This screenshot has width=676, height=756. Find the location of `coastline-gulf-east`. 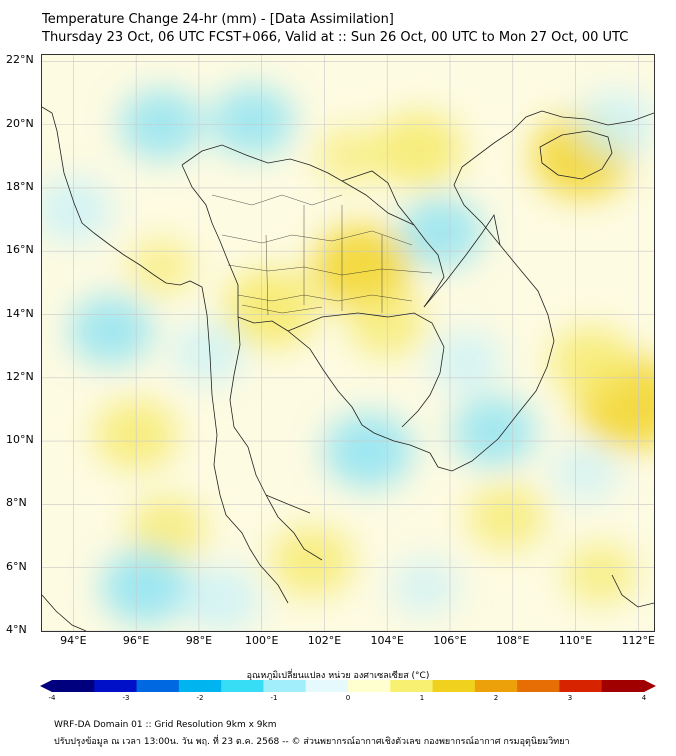

coastline-gulf-east is located at coordinates (334, 385).